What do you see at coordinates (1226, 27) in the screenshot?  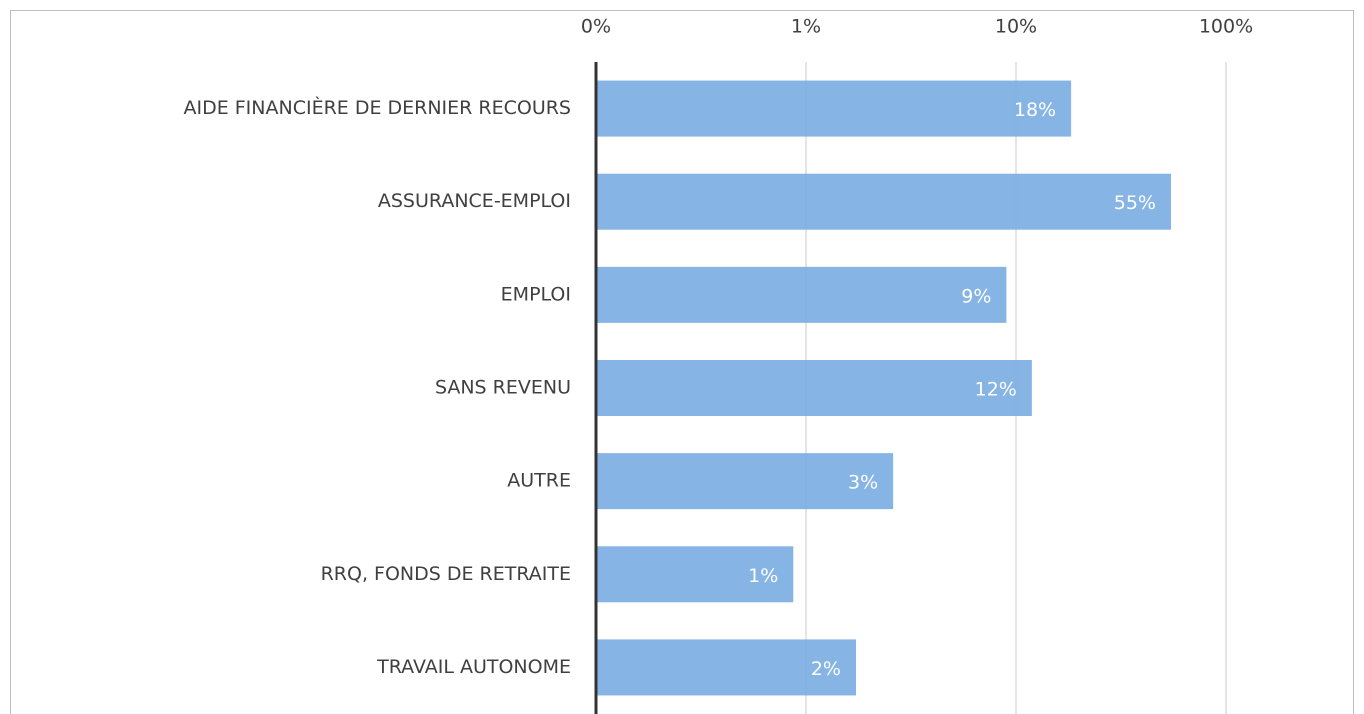 I see `x-tick-label: 100%` at bounding box center [1226, 27].